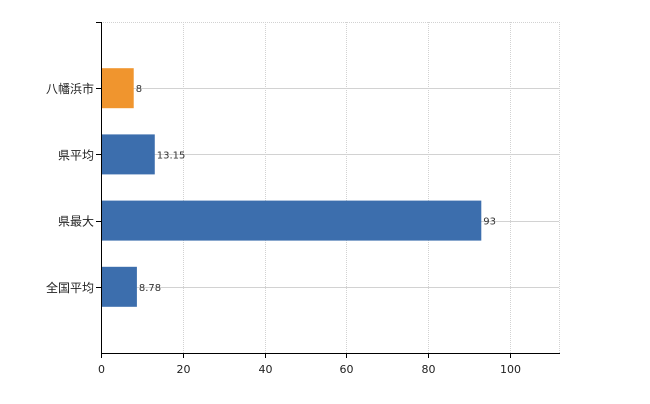 This screenshot has width=650, height=404. I want to click on x-tick-label: 0, so click(101, 369).